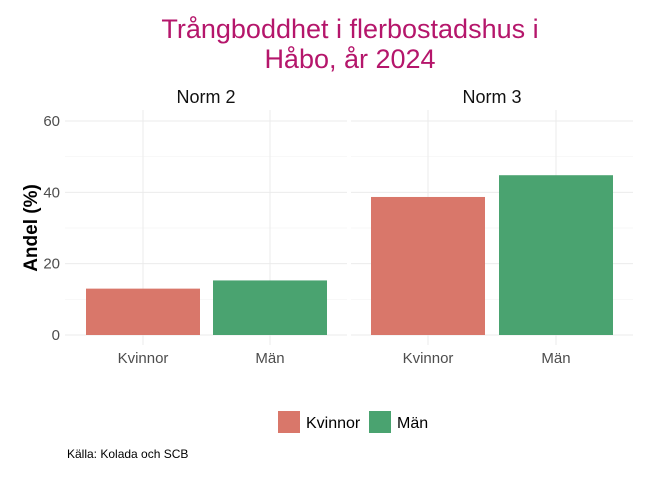 This screenshot has height=480, width=672. What do you see at coordinates (289, 422) in the screenshot?
I see `legend-swatch-kvinnor` at bounding box center [289, 422].